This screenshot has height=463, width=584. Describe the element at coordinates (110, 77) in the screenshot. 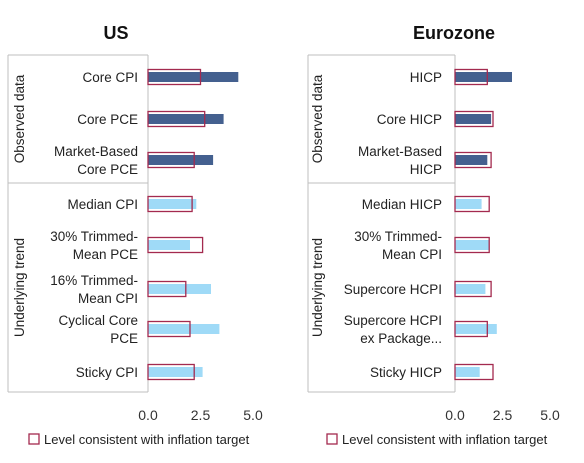

I see `category-label: Core CPI` at that location.